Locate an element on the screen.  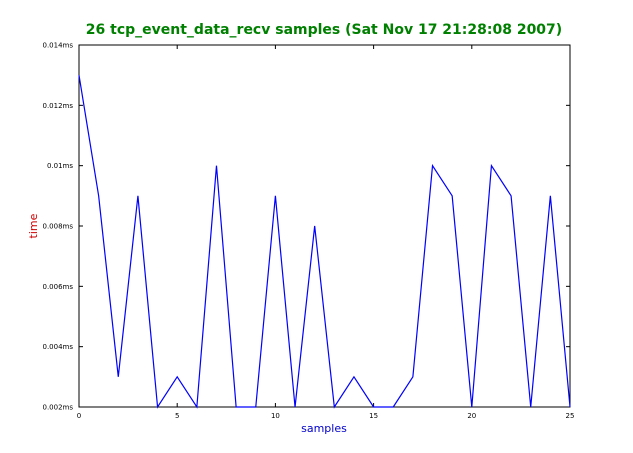
y-tick-label: 0.006ms is located at coordinates (57, 287).